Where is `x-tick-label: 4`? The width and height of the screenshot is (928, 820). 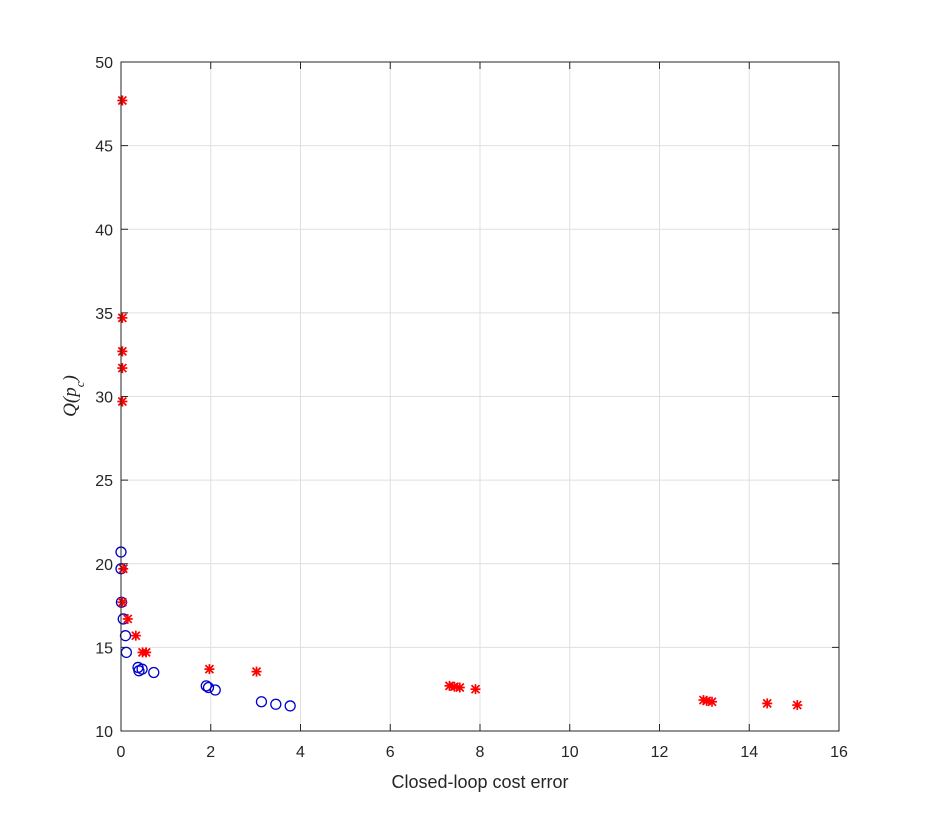 x-tick-label: 4 is located at coordinates (300, 752).